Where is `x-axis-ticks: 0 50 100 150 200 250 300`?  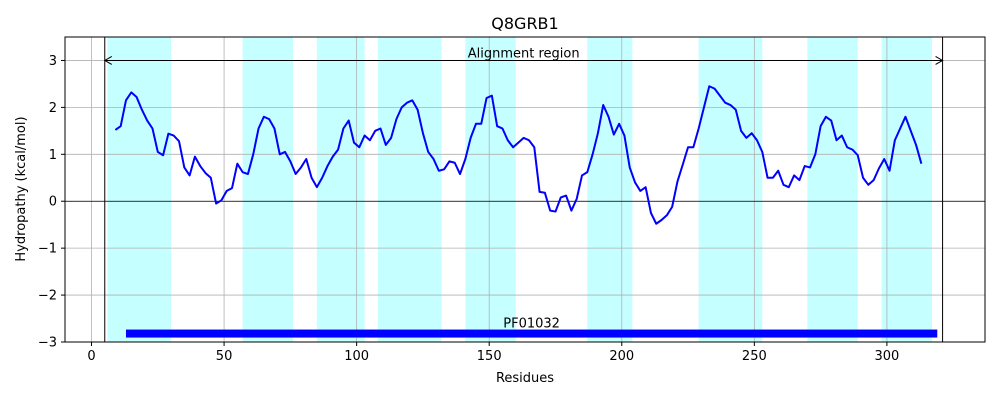
x-axis-ticks: 0 50 100 150 200 250 300 is located at coordinates (493, 353).